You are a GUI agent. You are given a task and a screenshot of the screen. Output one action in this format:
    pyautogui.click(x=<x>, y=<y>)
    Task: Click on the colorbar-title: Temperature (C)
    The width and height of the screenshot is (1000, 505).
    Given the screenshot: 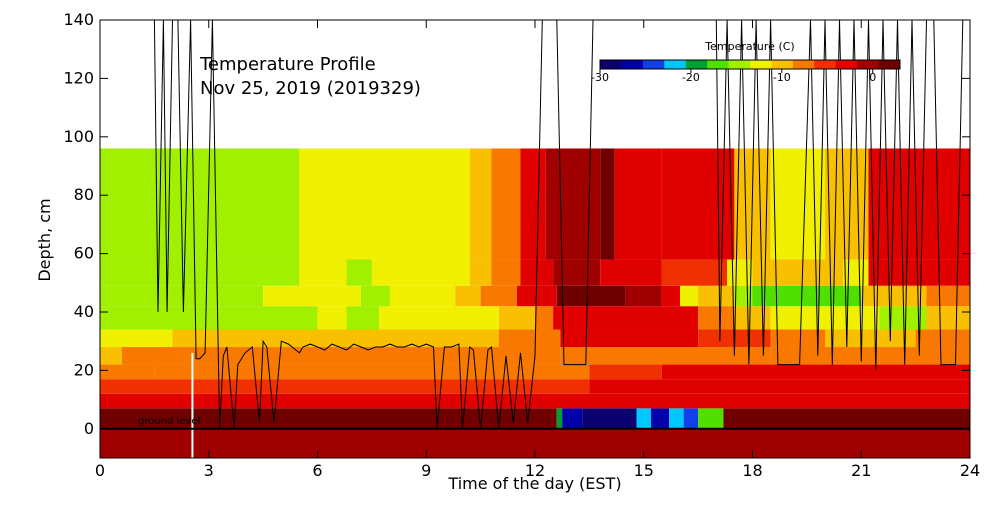 What is the action you would take?
    pyautogui.click(x=749, y=46)
    